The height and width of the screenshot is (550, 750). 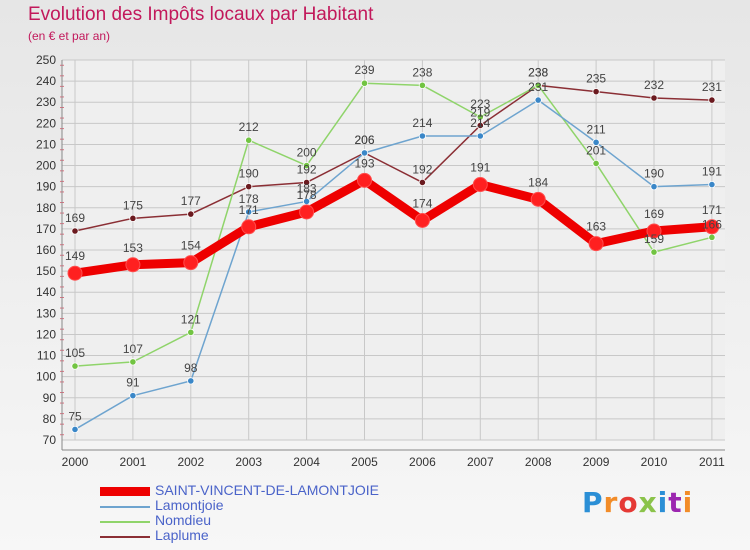 What do you see at coordinates (712, 462) in the screenshot?
I see `x-tick-label: 2011` at bounding box center [712, 462].